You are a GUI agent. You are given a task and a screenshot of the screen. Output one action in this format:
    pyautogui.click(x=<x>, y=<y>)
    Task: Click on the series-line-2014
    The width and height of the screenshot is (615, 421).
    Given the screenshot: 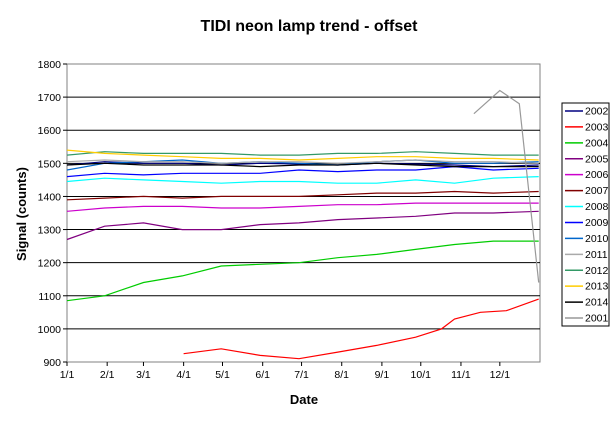 What is the action you would take?
    pyautogui.click(x=302, y=165)
    